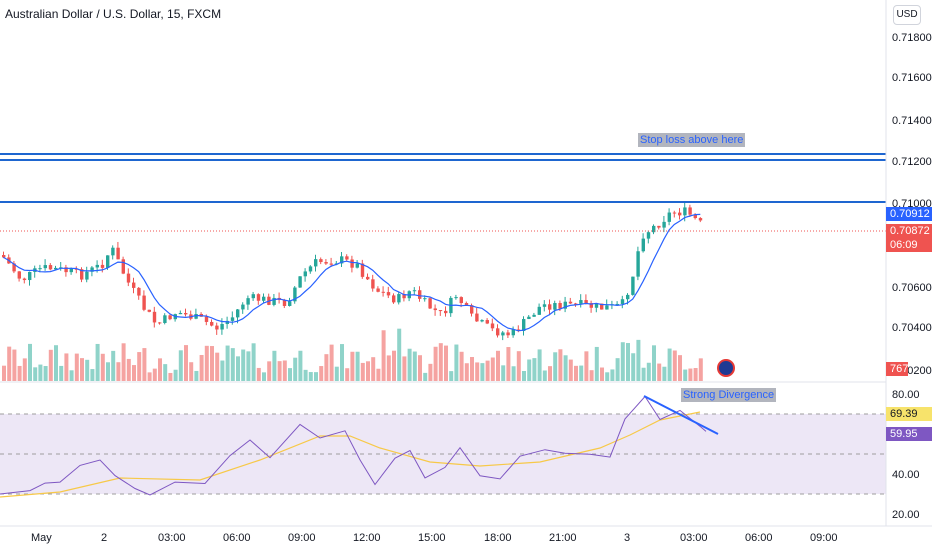  What do you see at coordinates (912, 328) in the screenshot?
I see `price-label: 0.70400` at bounding box center [912, 328].